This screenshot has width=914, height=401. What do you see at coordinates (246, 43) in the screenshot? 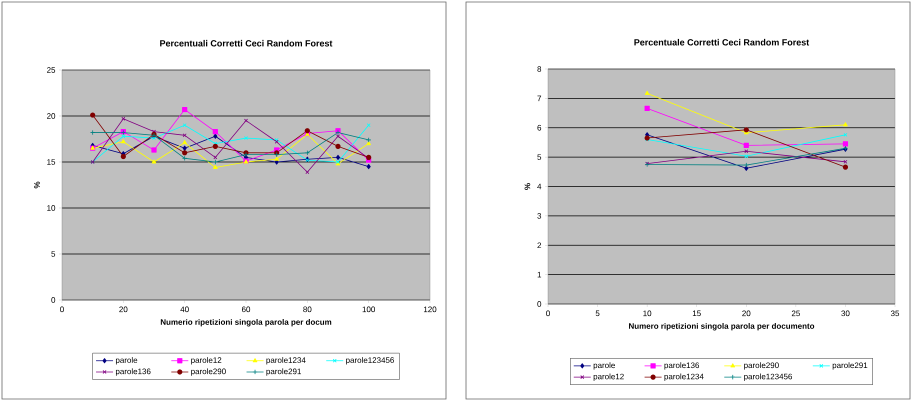
I see `chart-title: Percentuali Corretti Ceci Random Forest` at bounding box center [246, 43].